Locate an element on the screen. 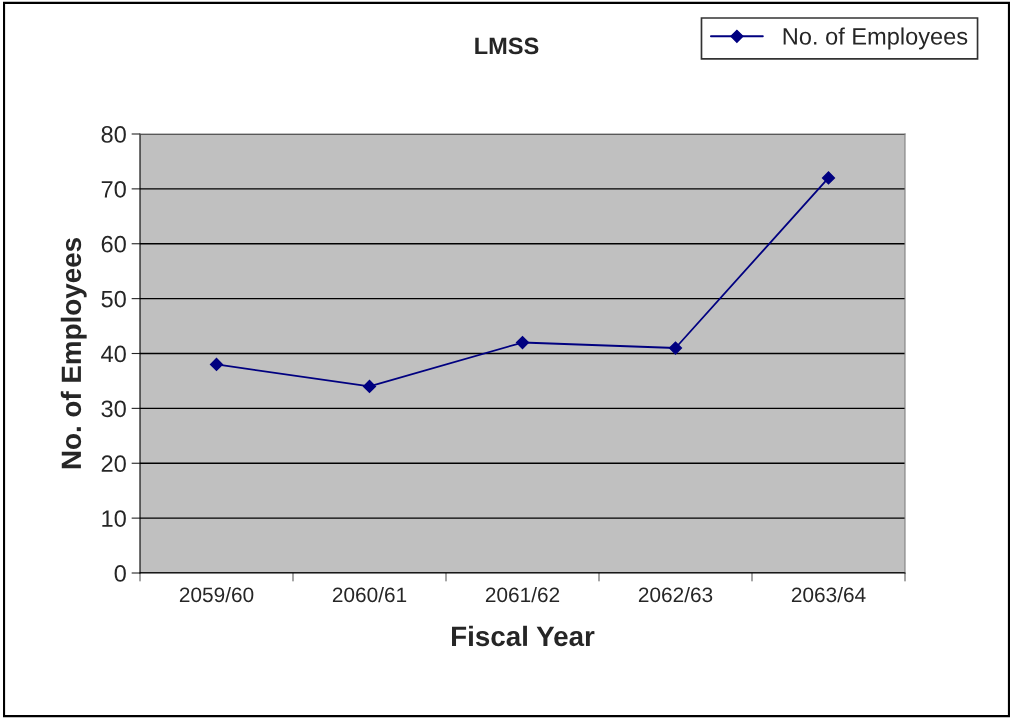 The image size is (1013, 719). legend-label: No. of Employees is located at coordinates (875, 38).